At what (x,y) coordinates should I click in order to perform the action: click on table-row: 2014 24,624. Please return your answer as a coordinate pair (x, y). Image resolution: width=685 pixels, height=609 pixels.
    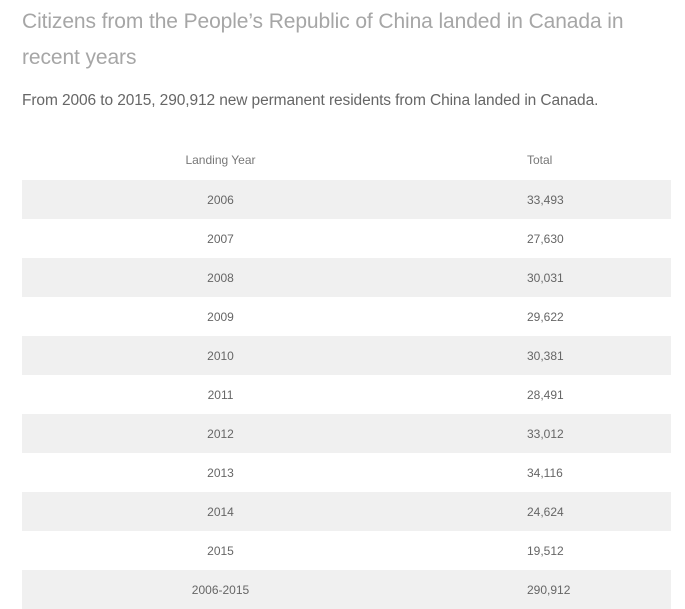
    Looking at the image, I should click on (346, 511).